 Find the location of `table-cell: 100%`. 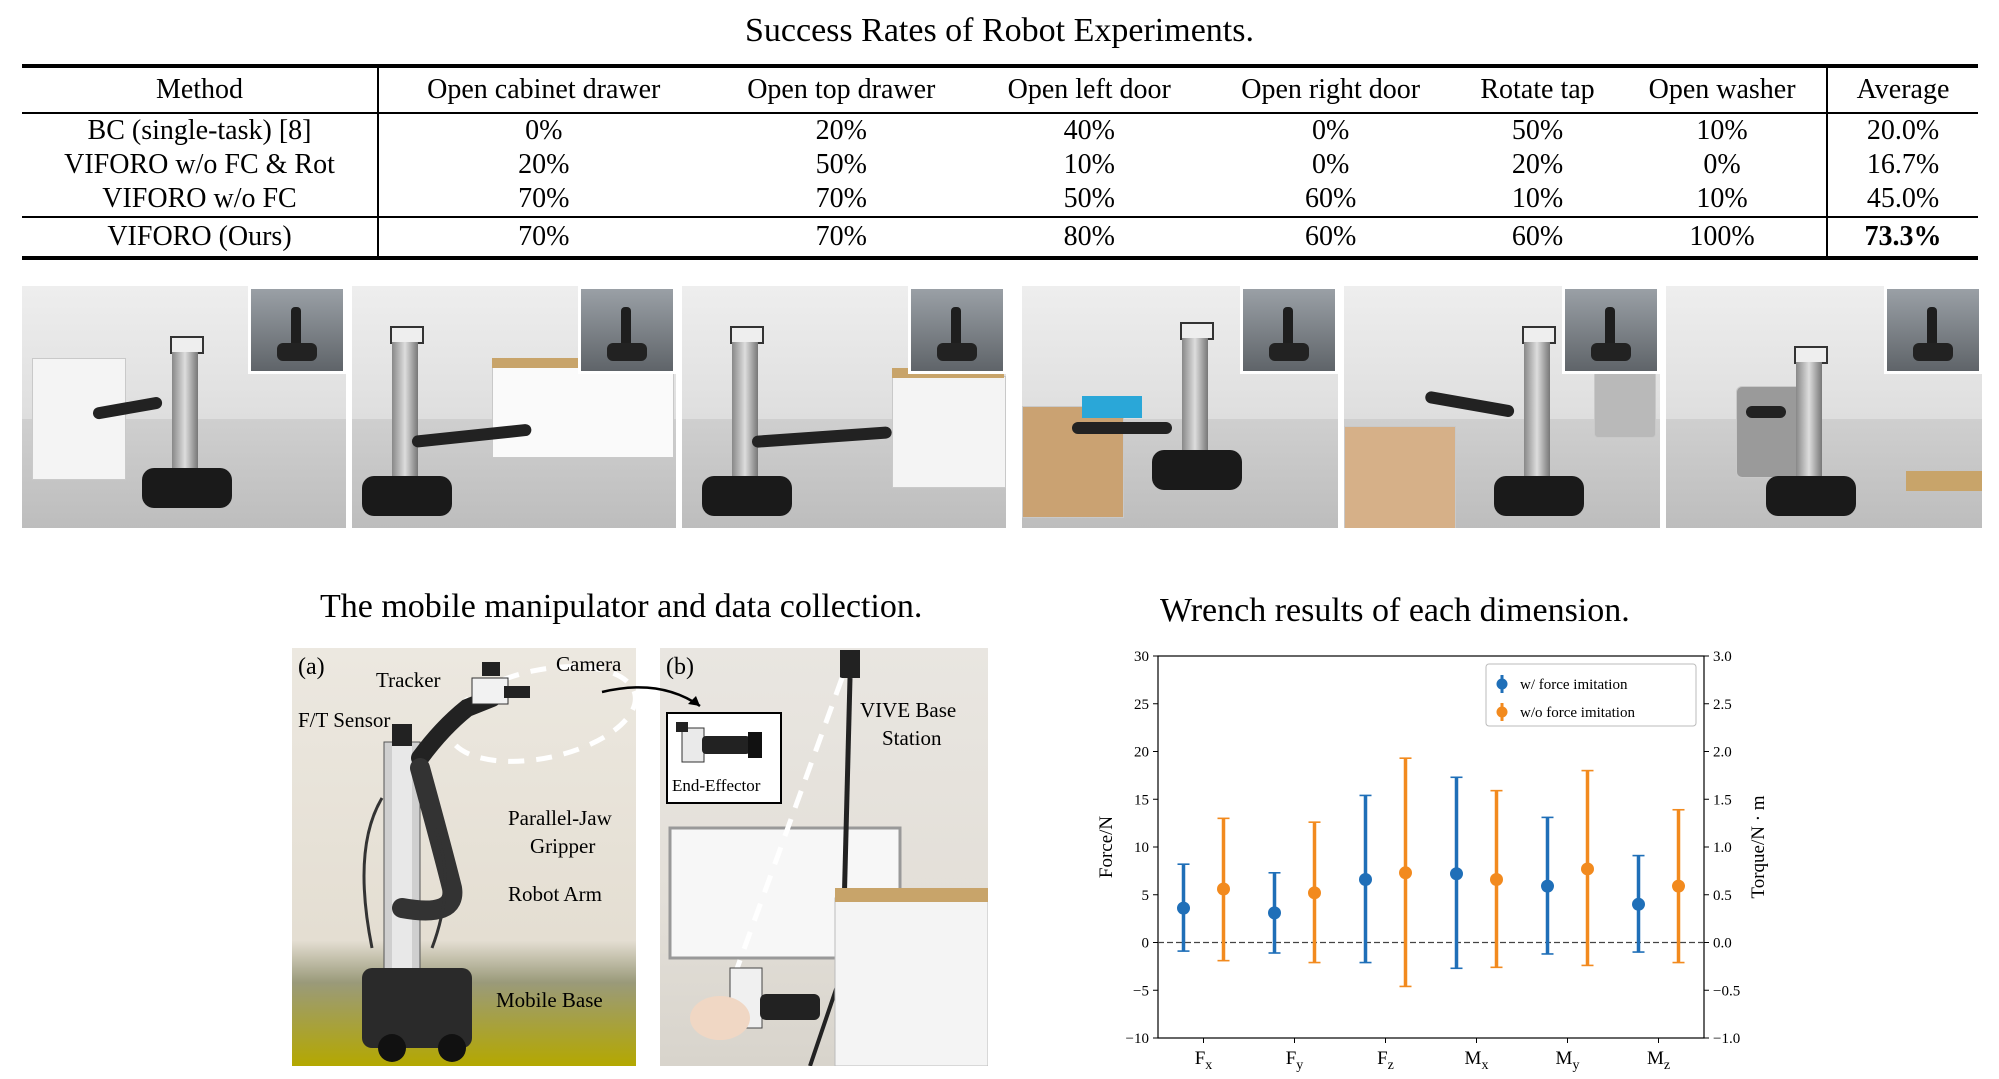

table-cell: 100% is located at coordinates (1722, 237).